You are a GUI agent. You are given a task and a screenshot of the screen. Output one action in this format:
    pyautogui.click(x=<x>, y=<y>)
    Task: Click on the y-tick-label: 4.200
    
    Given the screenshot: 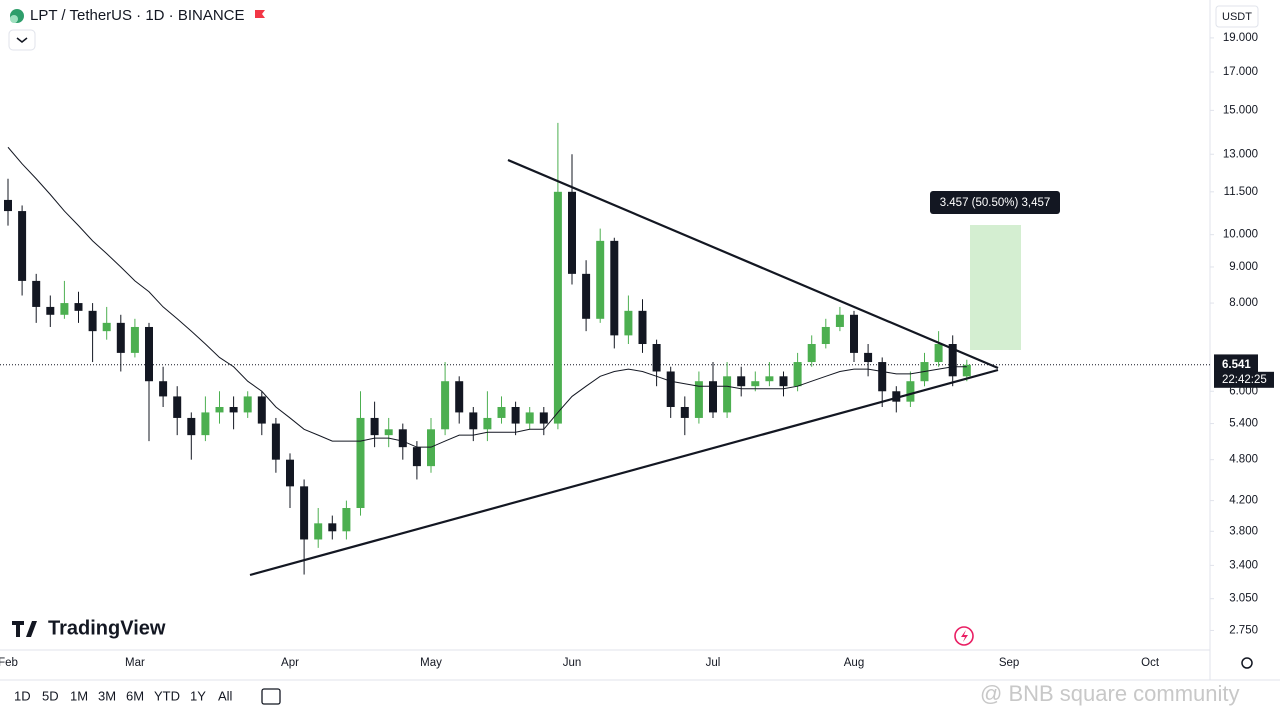 What is the action you would take?
    pyautogui.click(x=1243, y=501)
    